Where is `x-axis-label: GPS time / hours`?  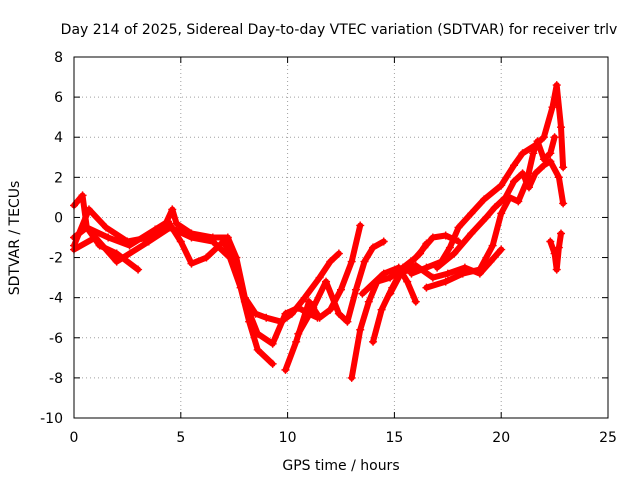 x-axis-label: GPS time / hours is located at coordinates (340, 466).